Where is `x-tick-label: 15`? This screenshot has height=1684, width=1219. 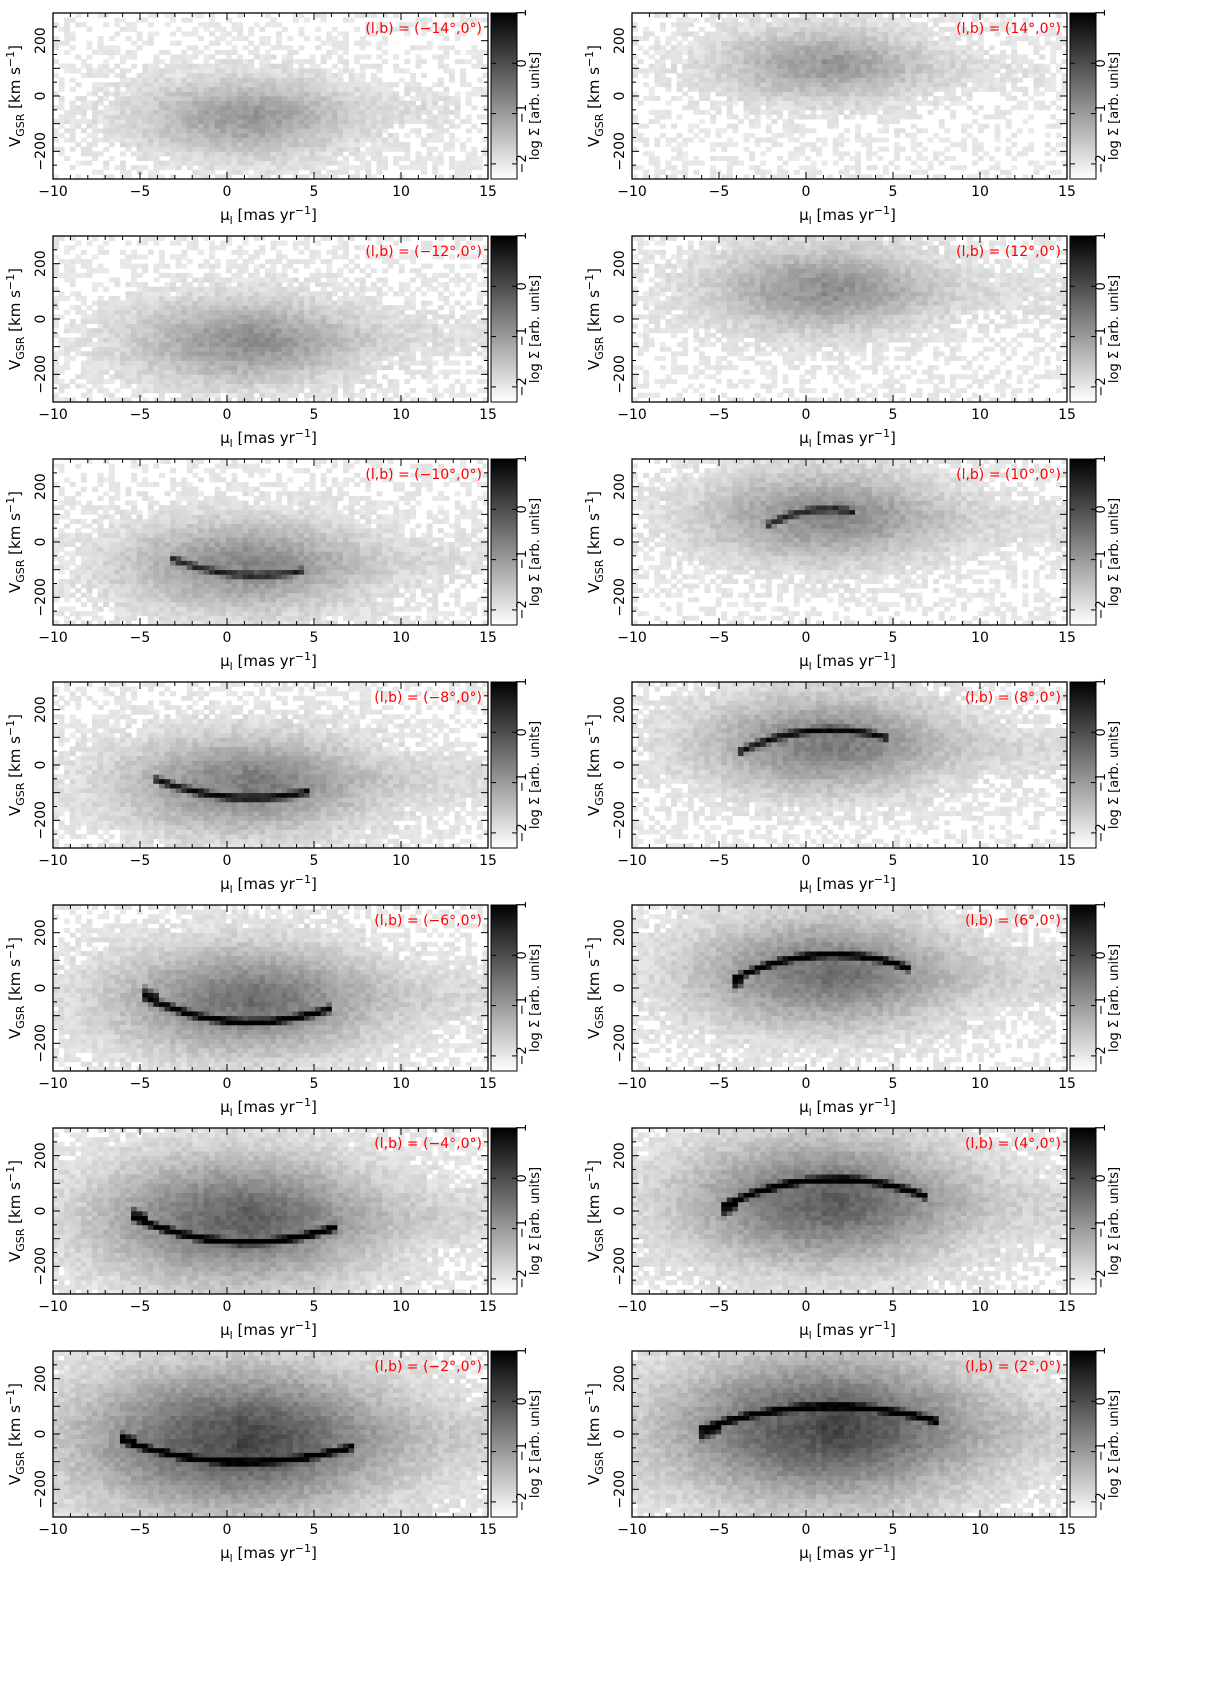 x-tick-label: 15 is located at coordinates (1067, 192).